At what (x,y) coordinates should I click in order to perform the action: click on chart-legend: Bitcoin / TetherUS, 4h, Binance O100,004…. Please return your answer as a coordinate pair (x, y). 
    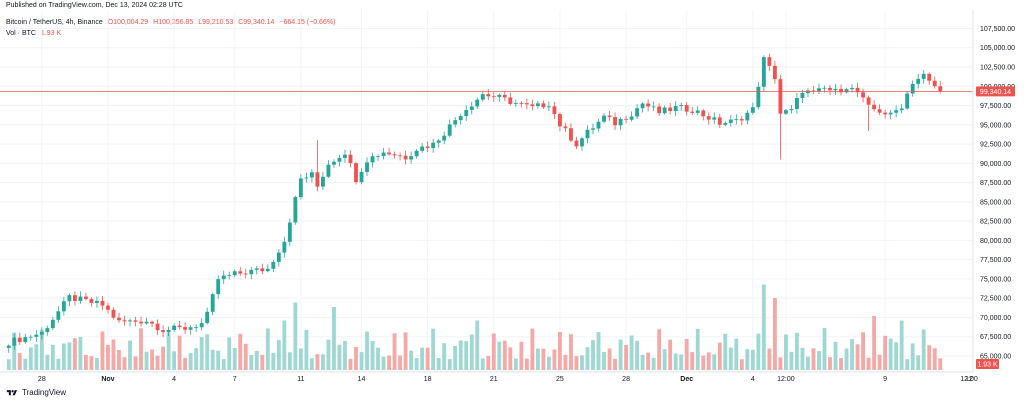
    Looking at the image, I should click on (170, 28).